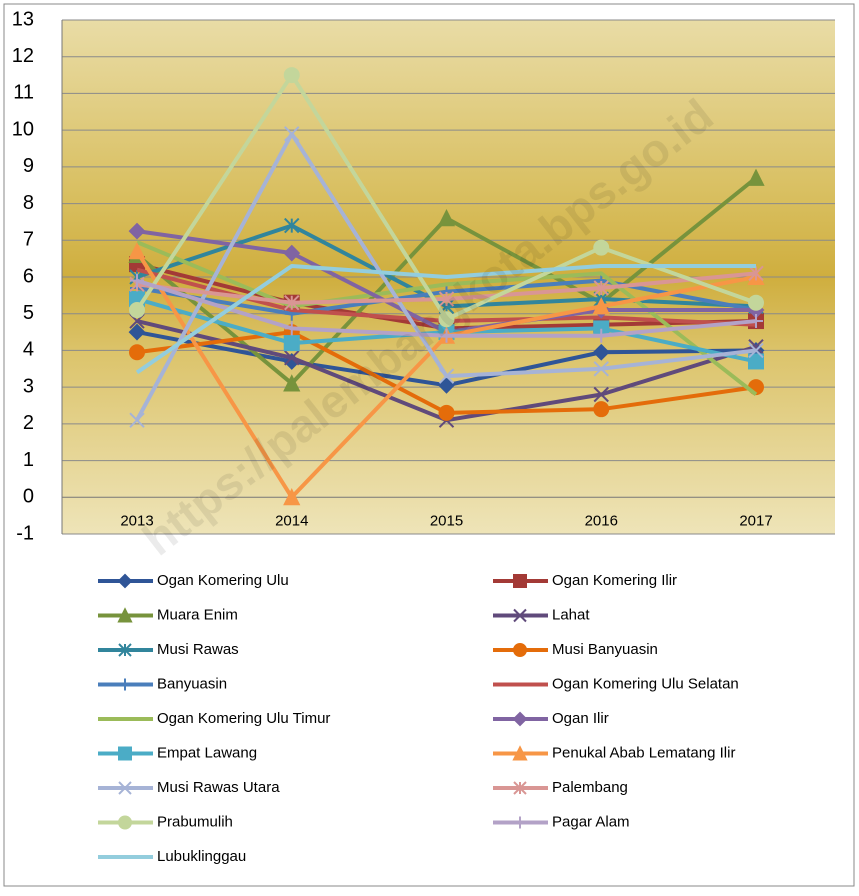 This screenshot has height=896, width=859. I want to click on y-tick-label: 9, so click(28, 166).